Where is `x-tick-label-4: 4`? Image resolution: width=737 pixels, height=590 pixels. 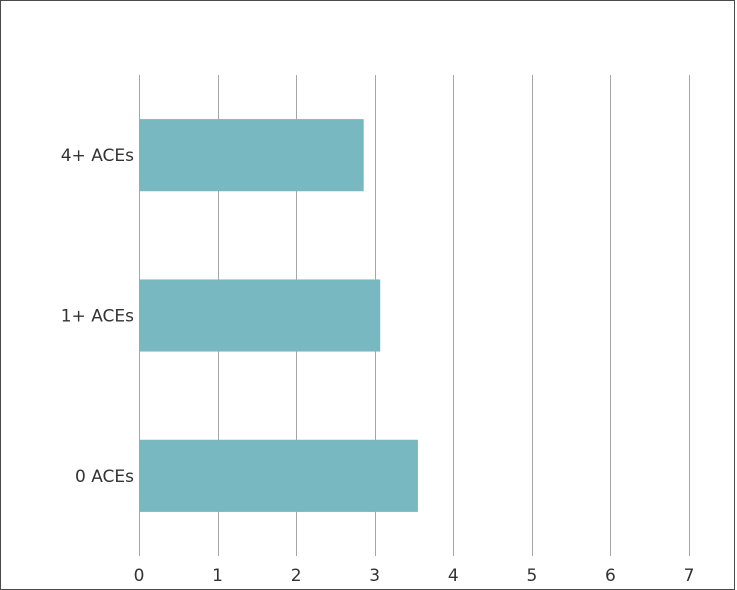 x-tick-label-4: 4 is located at coordinates (453, 574).